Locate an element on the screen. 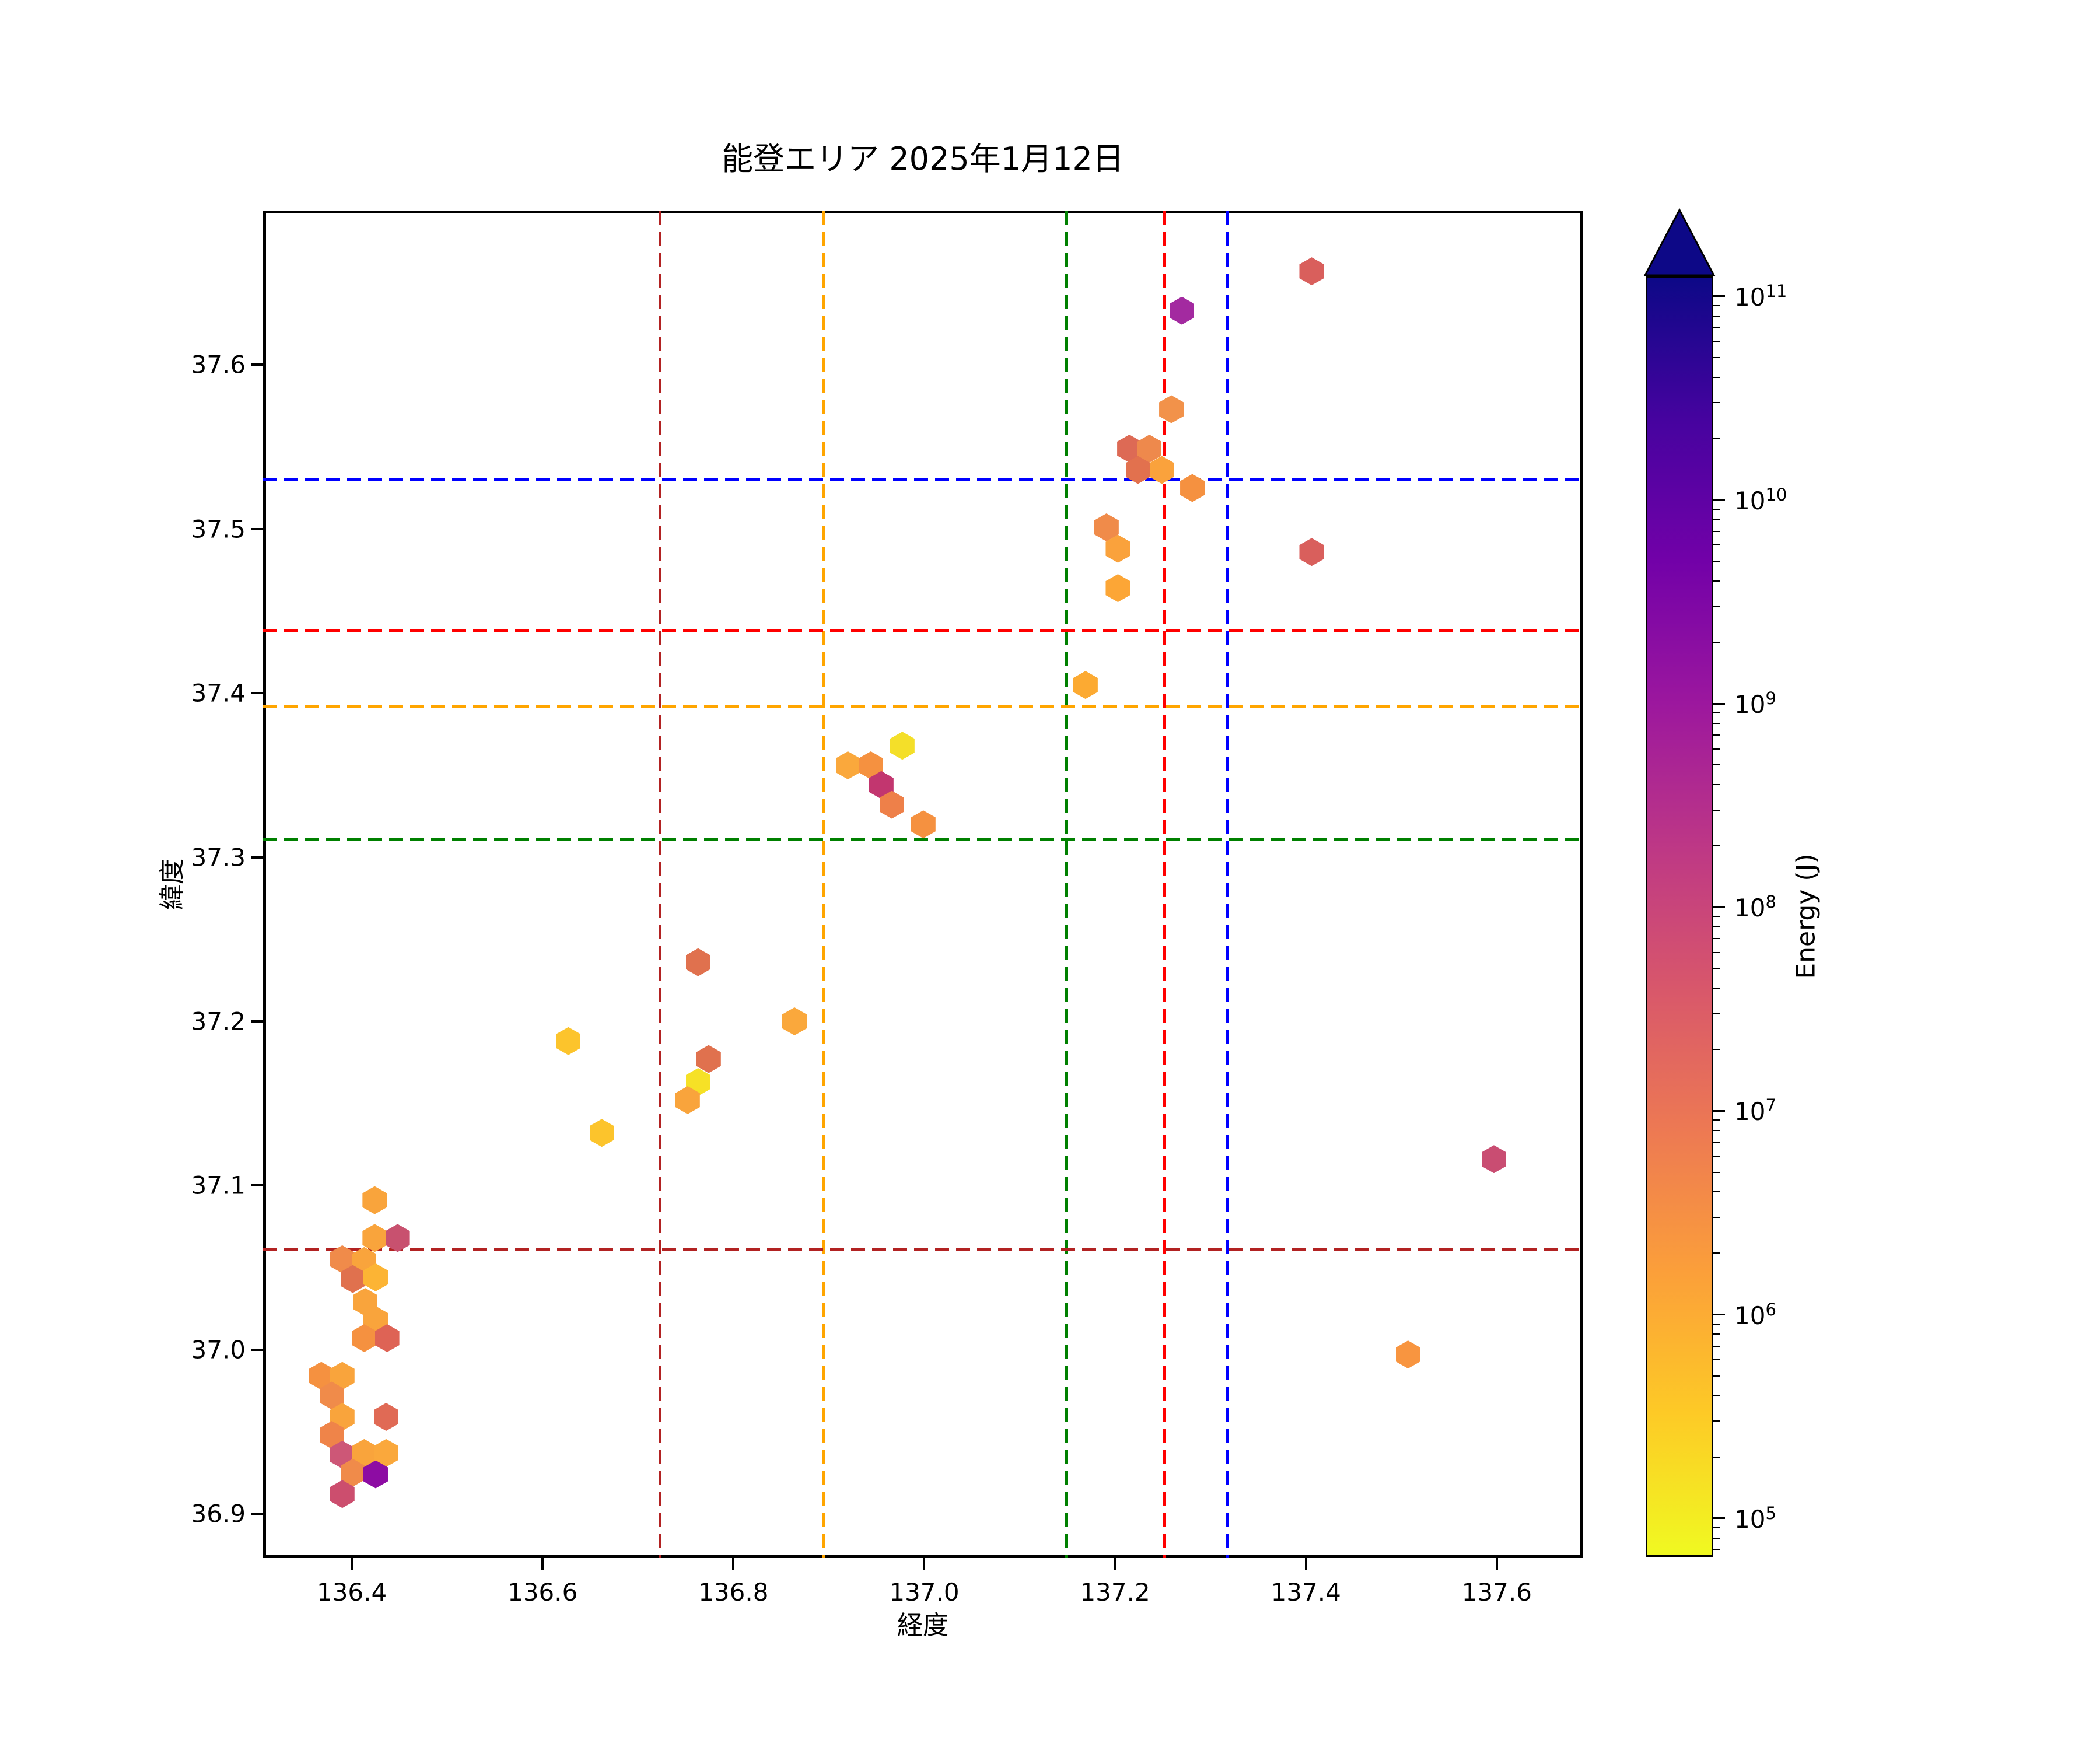  x-tick-label: 137.6 is located at coordinates (1496, 1592).